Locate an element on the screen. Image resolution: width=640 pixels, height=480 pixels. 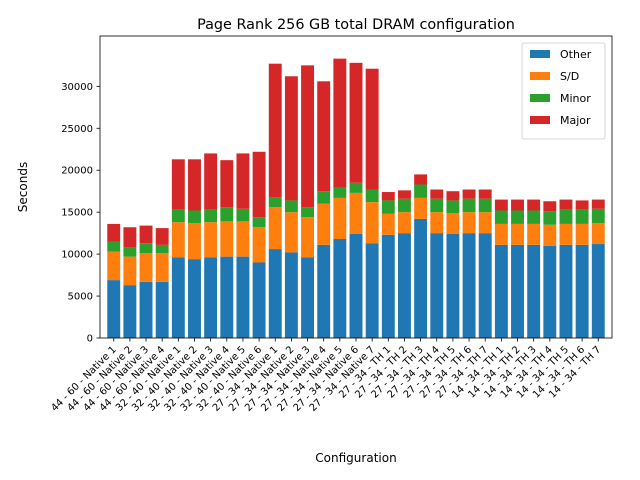
legend-label: S/D is located at coordinates (569, 76).